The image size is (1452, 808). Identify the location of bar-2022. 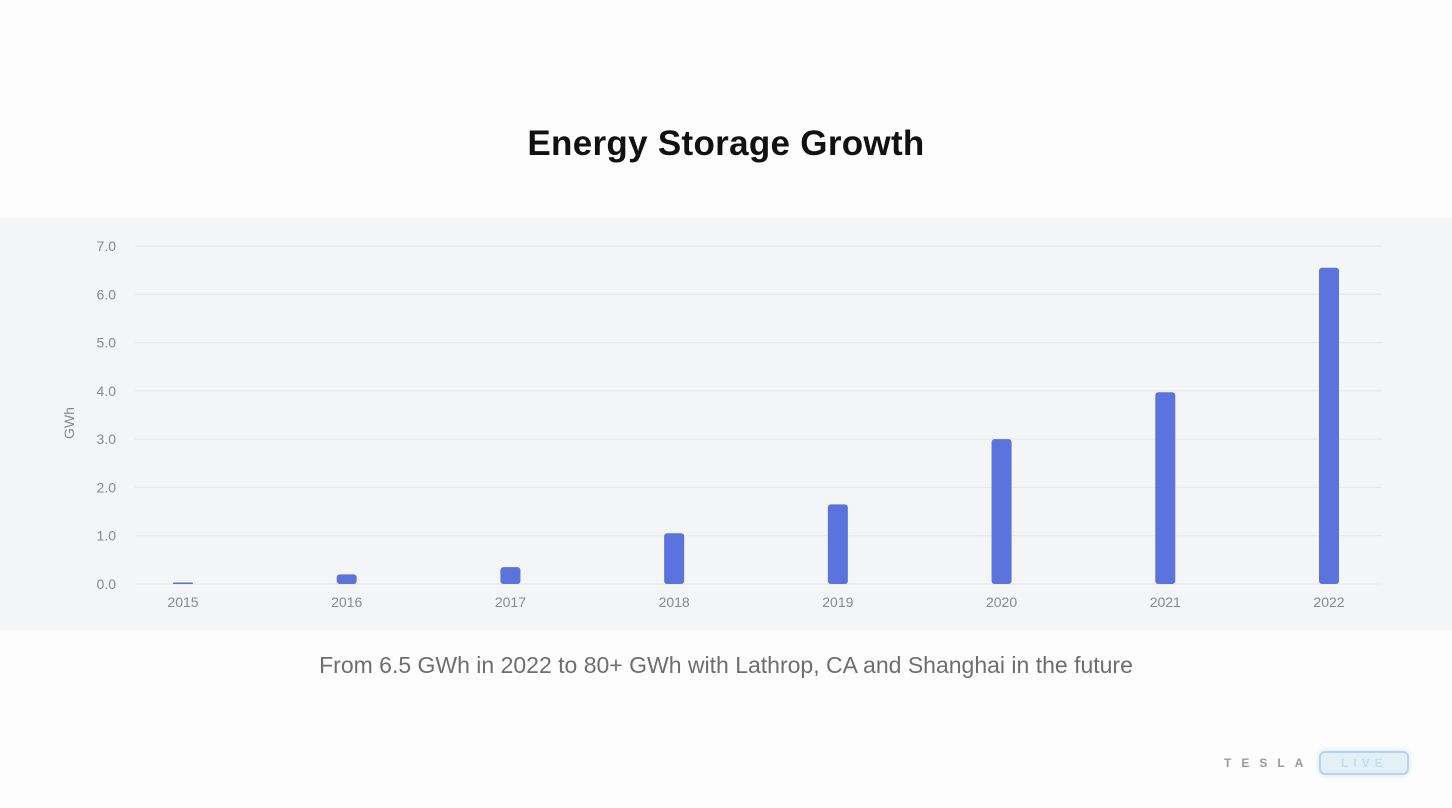
(1329, 425).